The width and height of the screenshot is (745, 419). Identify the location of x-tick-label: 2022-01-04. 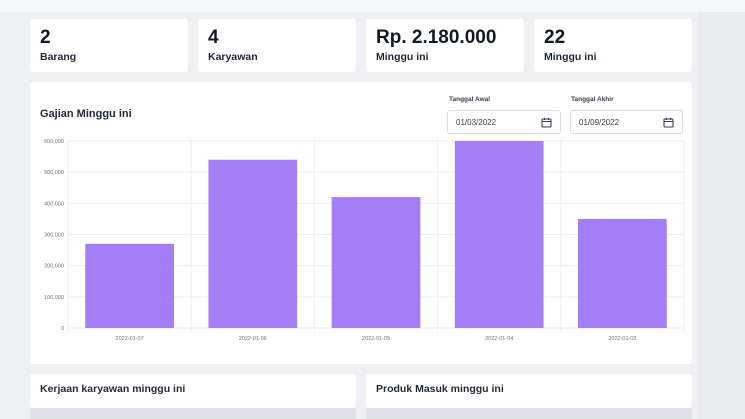
(499, 339).